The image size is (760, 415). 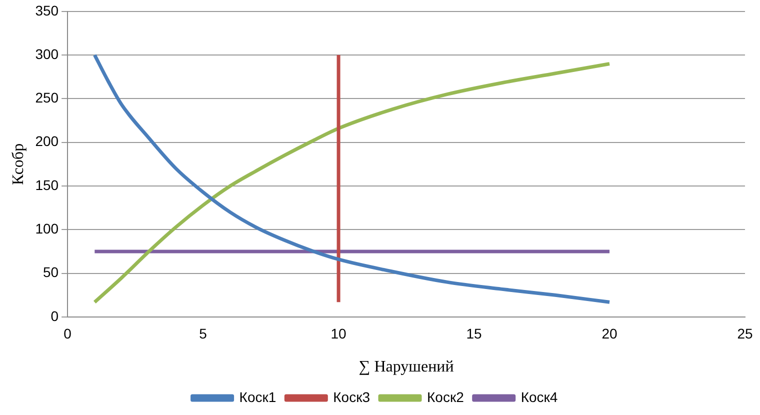 What do you see at coordinates (338, 333) in the screenshot?
I see `x-tick-label: 10` at bounding box center [338, 333].